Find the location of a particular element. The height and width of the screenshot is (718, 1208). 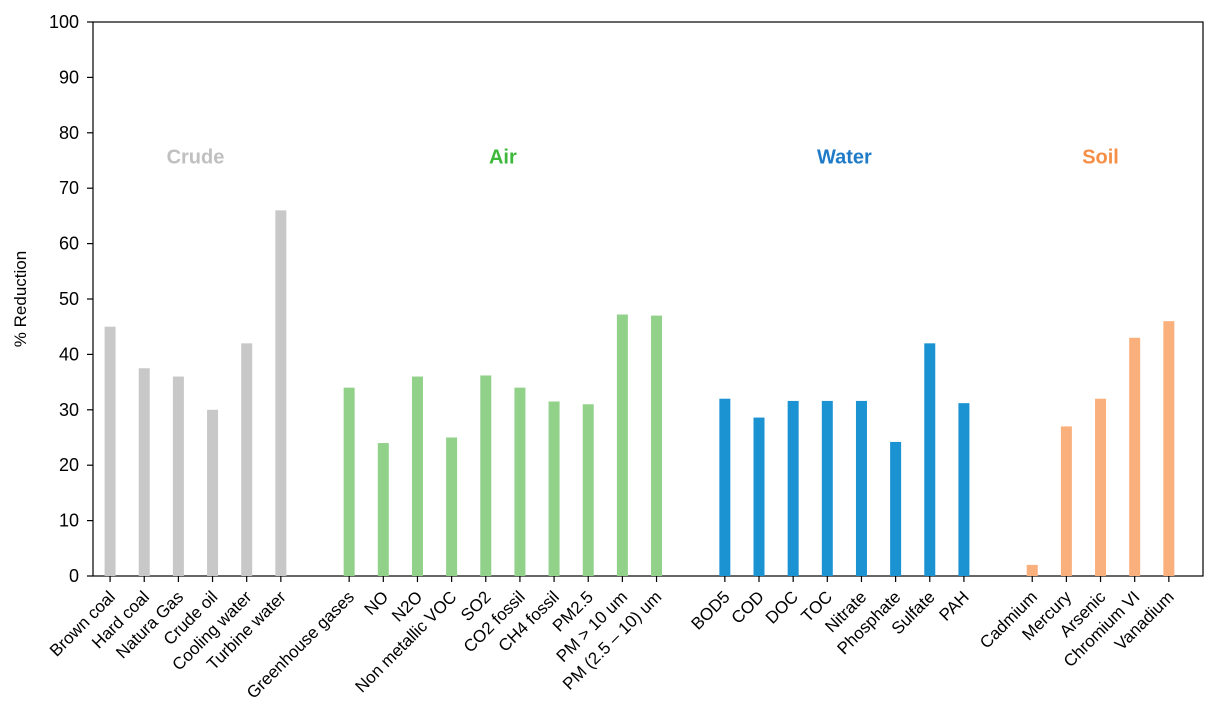

bar-natura-gas is located at coordinates (178, 476).